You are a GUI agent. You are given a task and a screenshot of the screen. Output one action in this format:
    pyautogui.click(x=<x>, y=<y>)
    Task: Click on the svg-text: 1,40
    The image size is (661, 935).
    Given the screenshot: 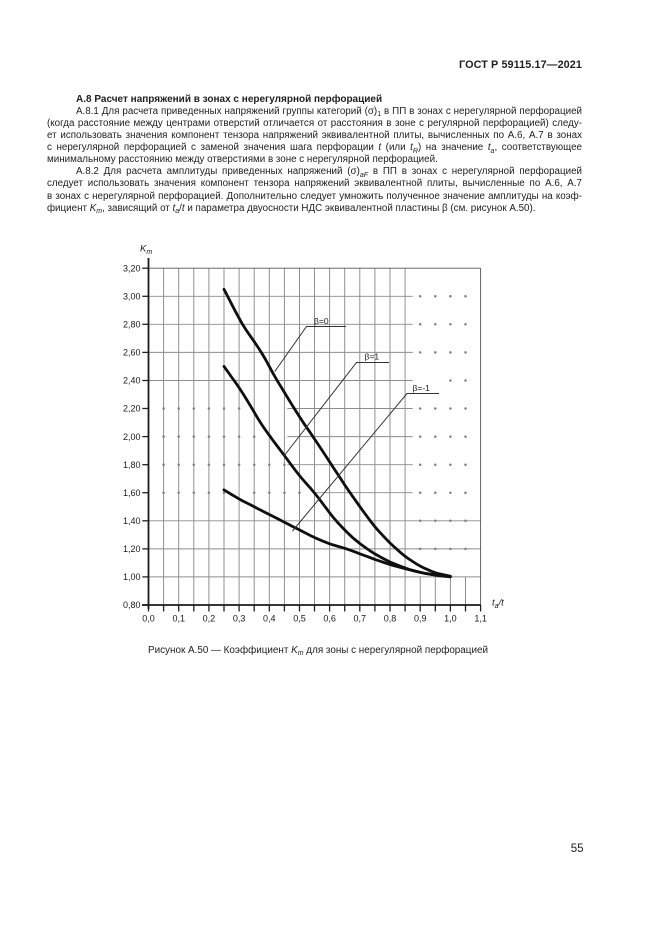 What is the action you would take?
    pyautogui.click(x=132, y=521)
    